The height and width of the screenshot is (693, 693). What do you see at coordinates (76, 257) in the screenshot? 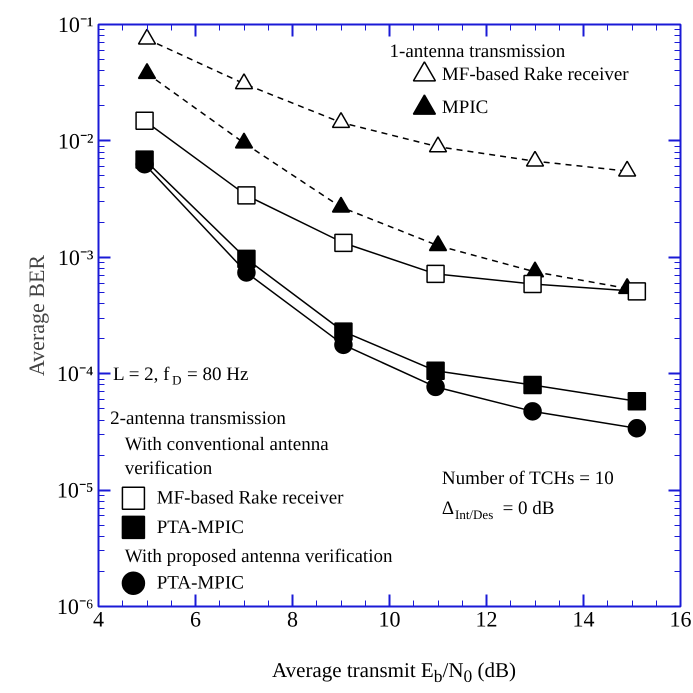
I see `y-tick-label: 10⁻³` at bounding box center [76, 257].